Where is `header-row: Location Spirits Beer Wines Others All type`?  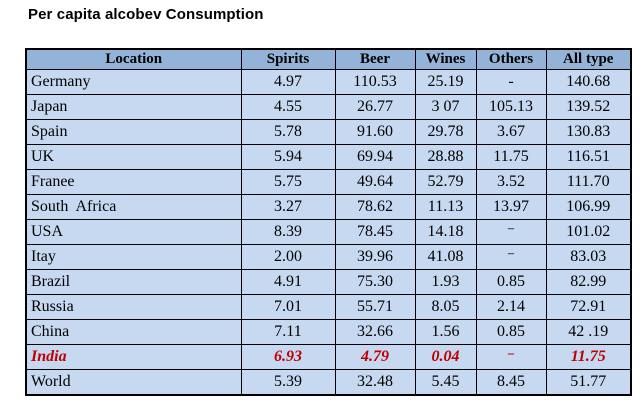
header-row: Location Spirits Beer Wines Others All type is located at coordinates (328, 59).